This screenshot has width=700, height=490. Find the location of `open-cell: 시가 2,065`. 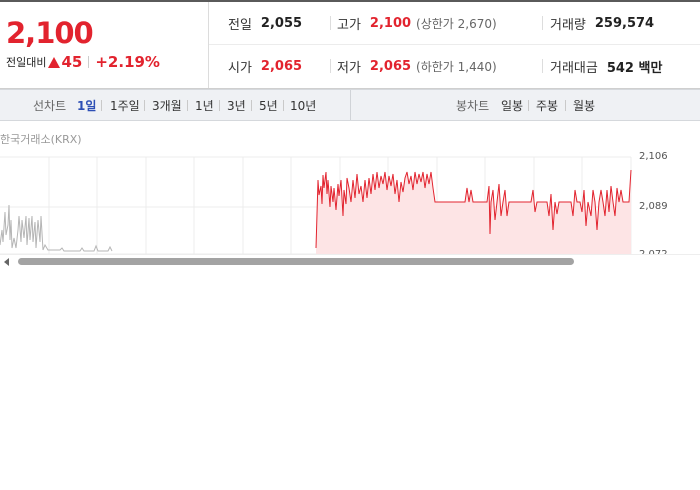

open-cell: 시가 2,065 is located at coordinates (265, 66).